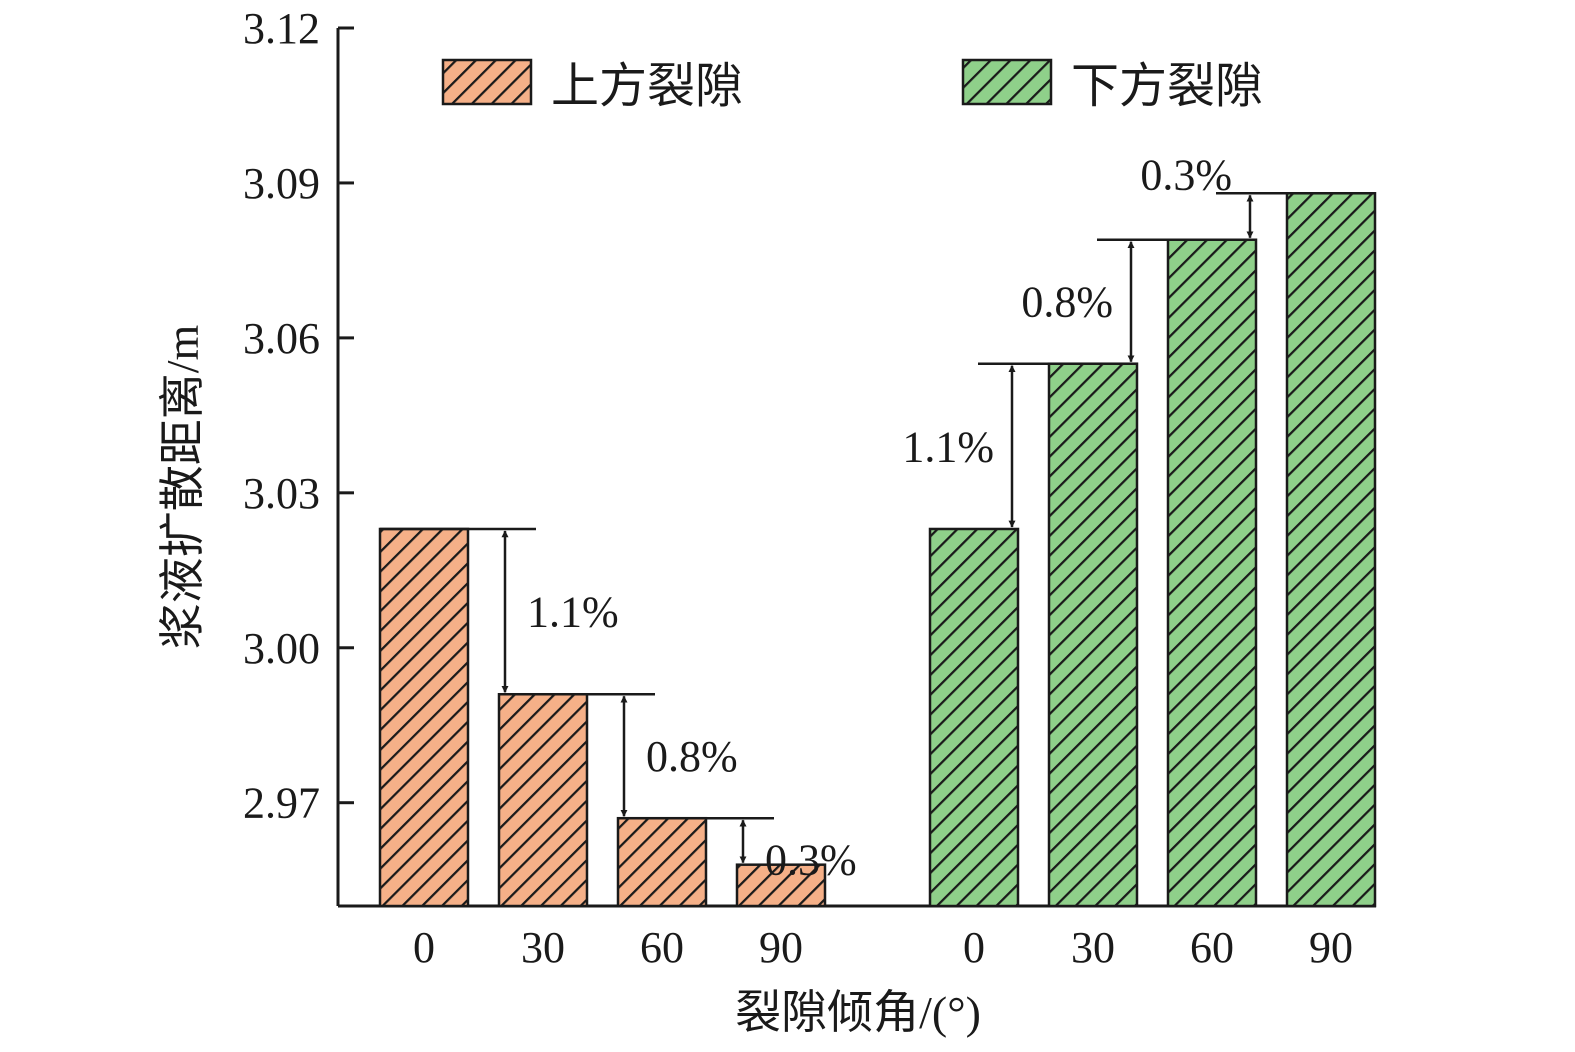 The image size is (1575, 1052). Describe the element at coordinates (858, 1012) in the screenshot. I see `x-axis-label: 裂隙倾角/(°)` at that location.